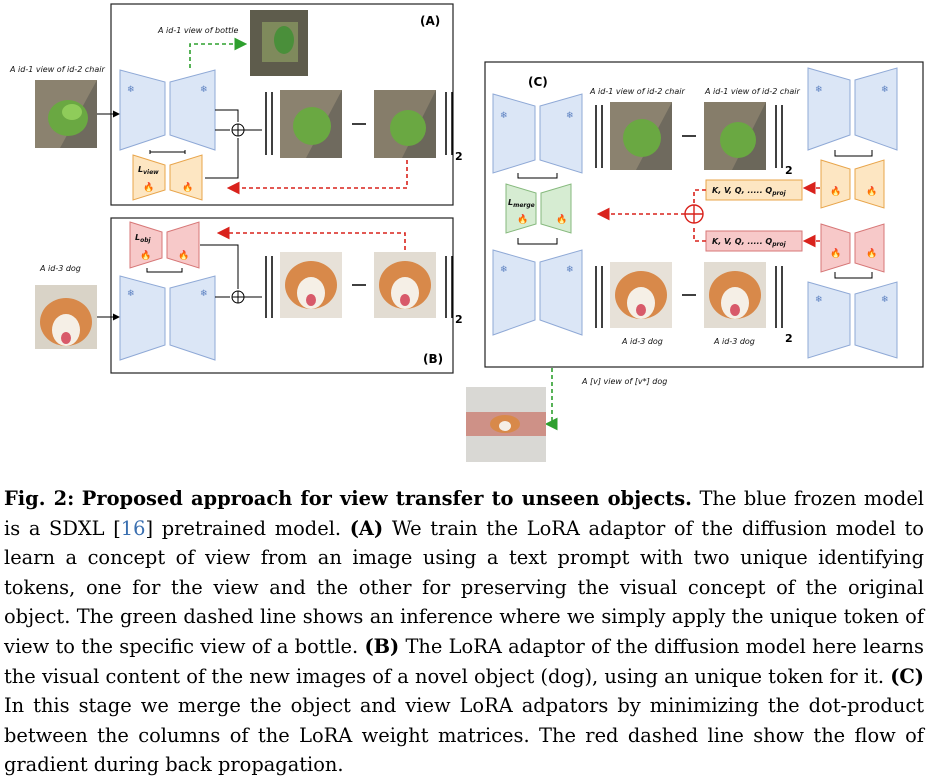  Describe the element at coordinates (57, 69) in the screenshot. I see `panel-a-input-label: A id-1 view of id-2 chair` at that location.